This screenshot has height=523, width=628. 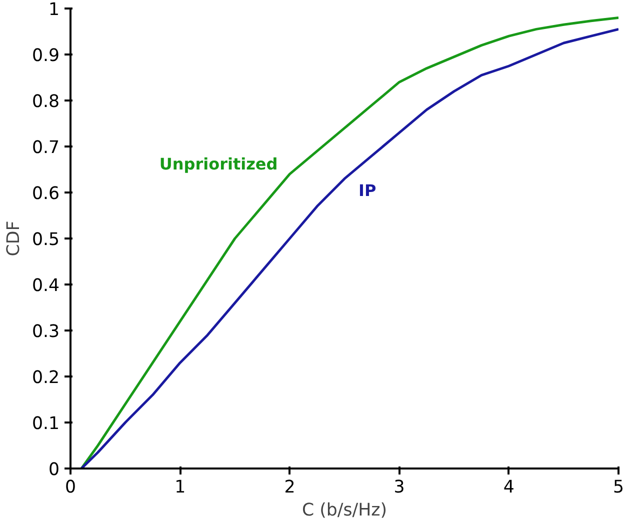 I want to click on y-tick-label: 0, so click(x=54, y=470).